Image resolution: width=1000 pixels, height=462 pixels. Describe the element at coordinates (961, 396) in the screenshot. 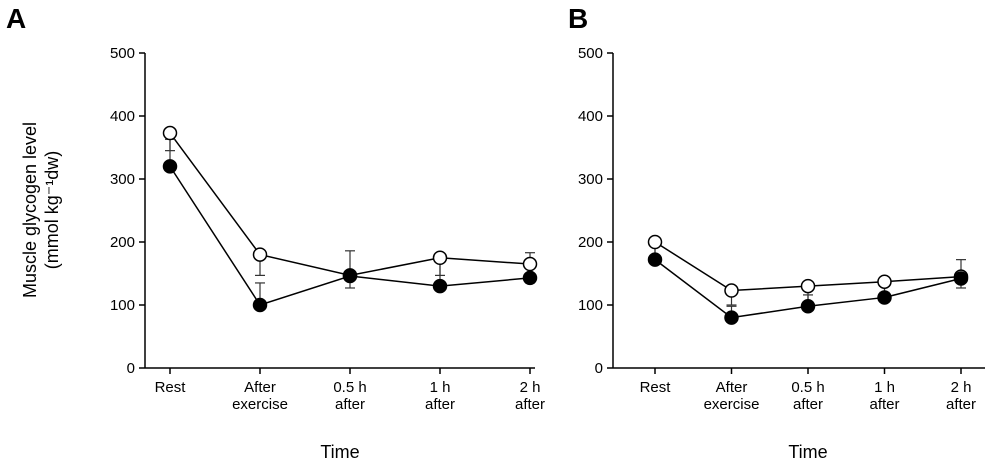

I see `x-tick-label-b-4: 2 h after` at that location.